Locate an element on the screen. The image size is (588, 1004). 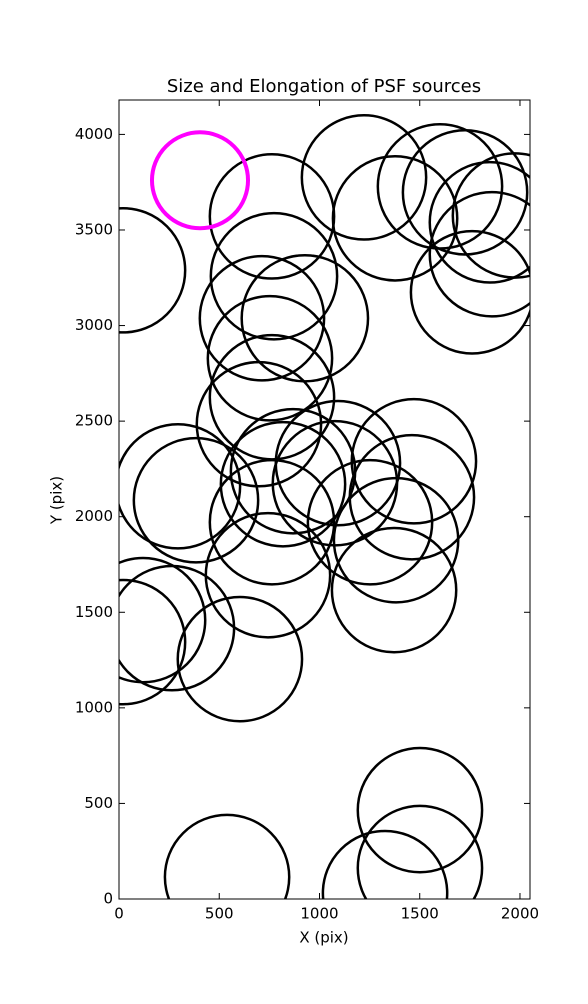
y-tick-label: 2000 is located at coordinates (94, 516).